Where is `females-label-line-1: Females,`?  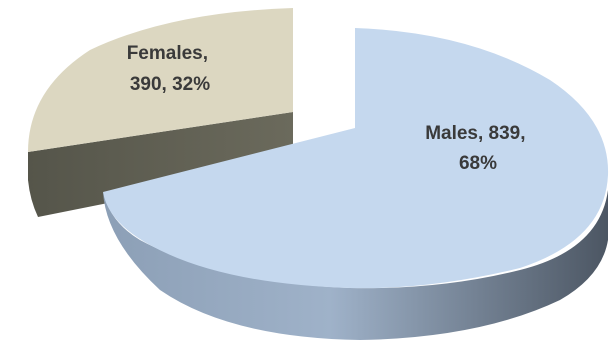
females-label-line-1: Females, is located at coordinates (167, 53).